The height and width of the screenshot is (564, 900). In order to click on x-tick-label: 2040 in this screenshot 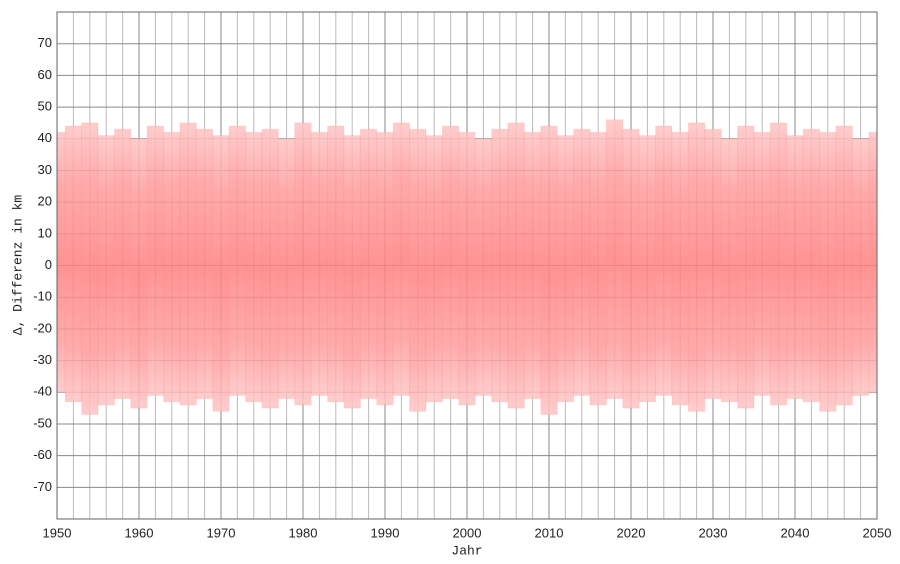, I will do `click(795, 532)`.